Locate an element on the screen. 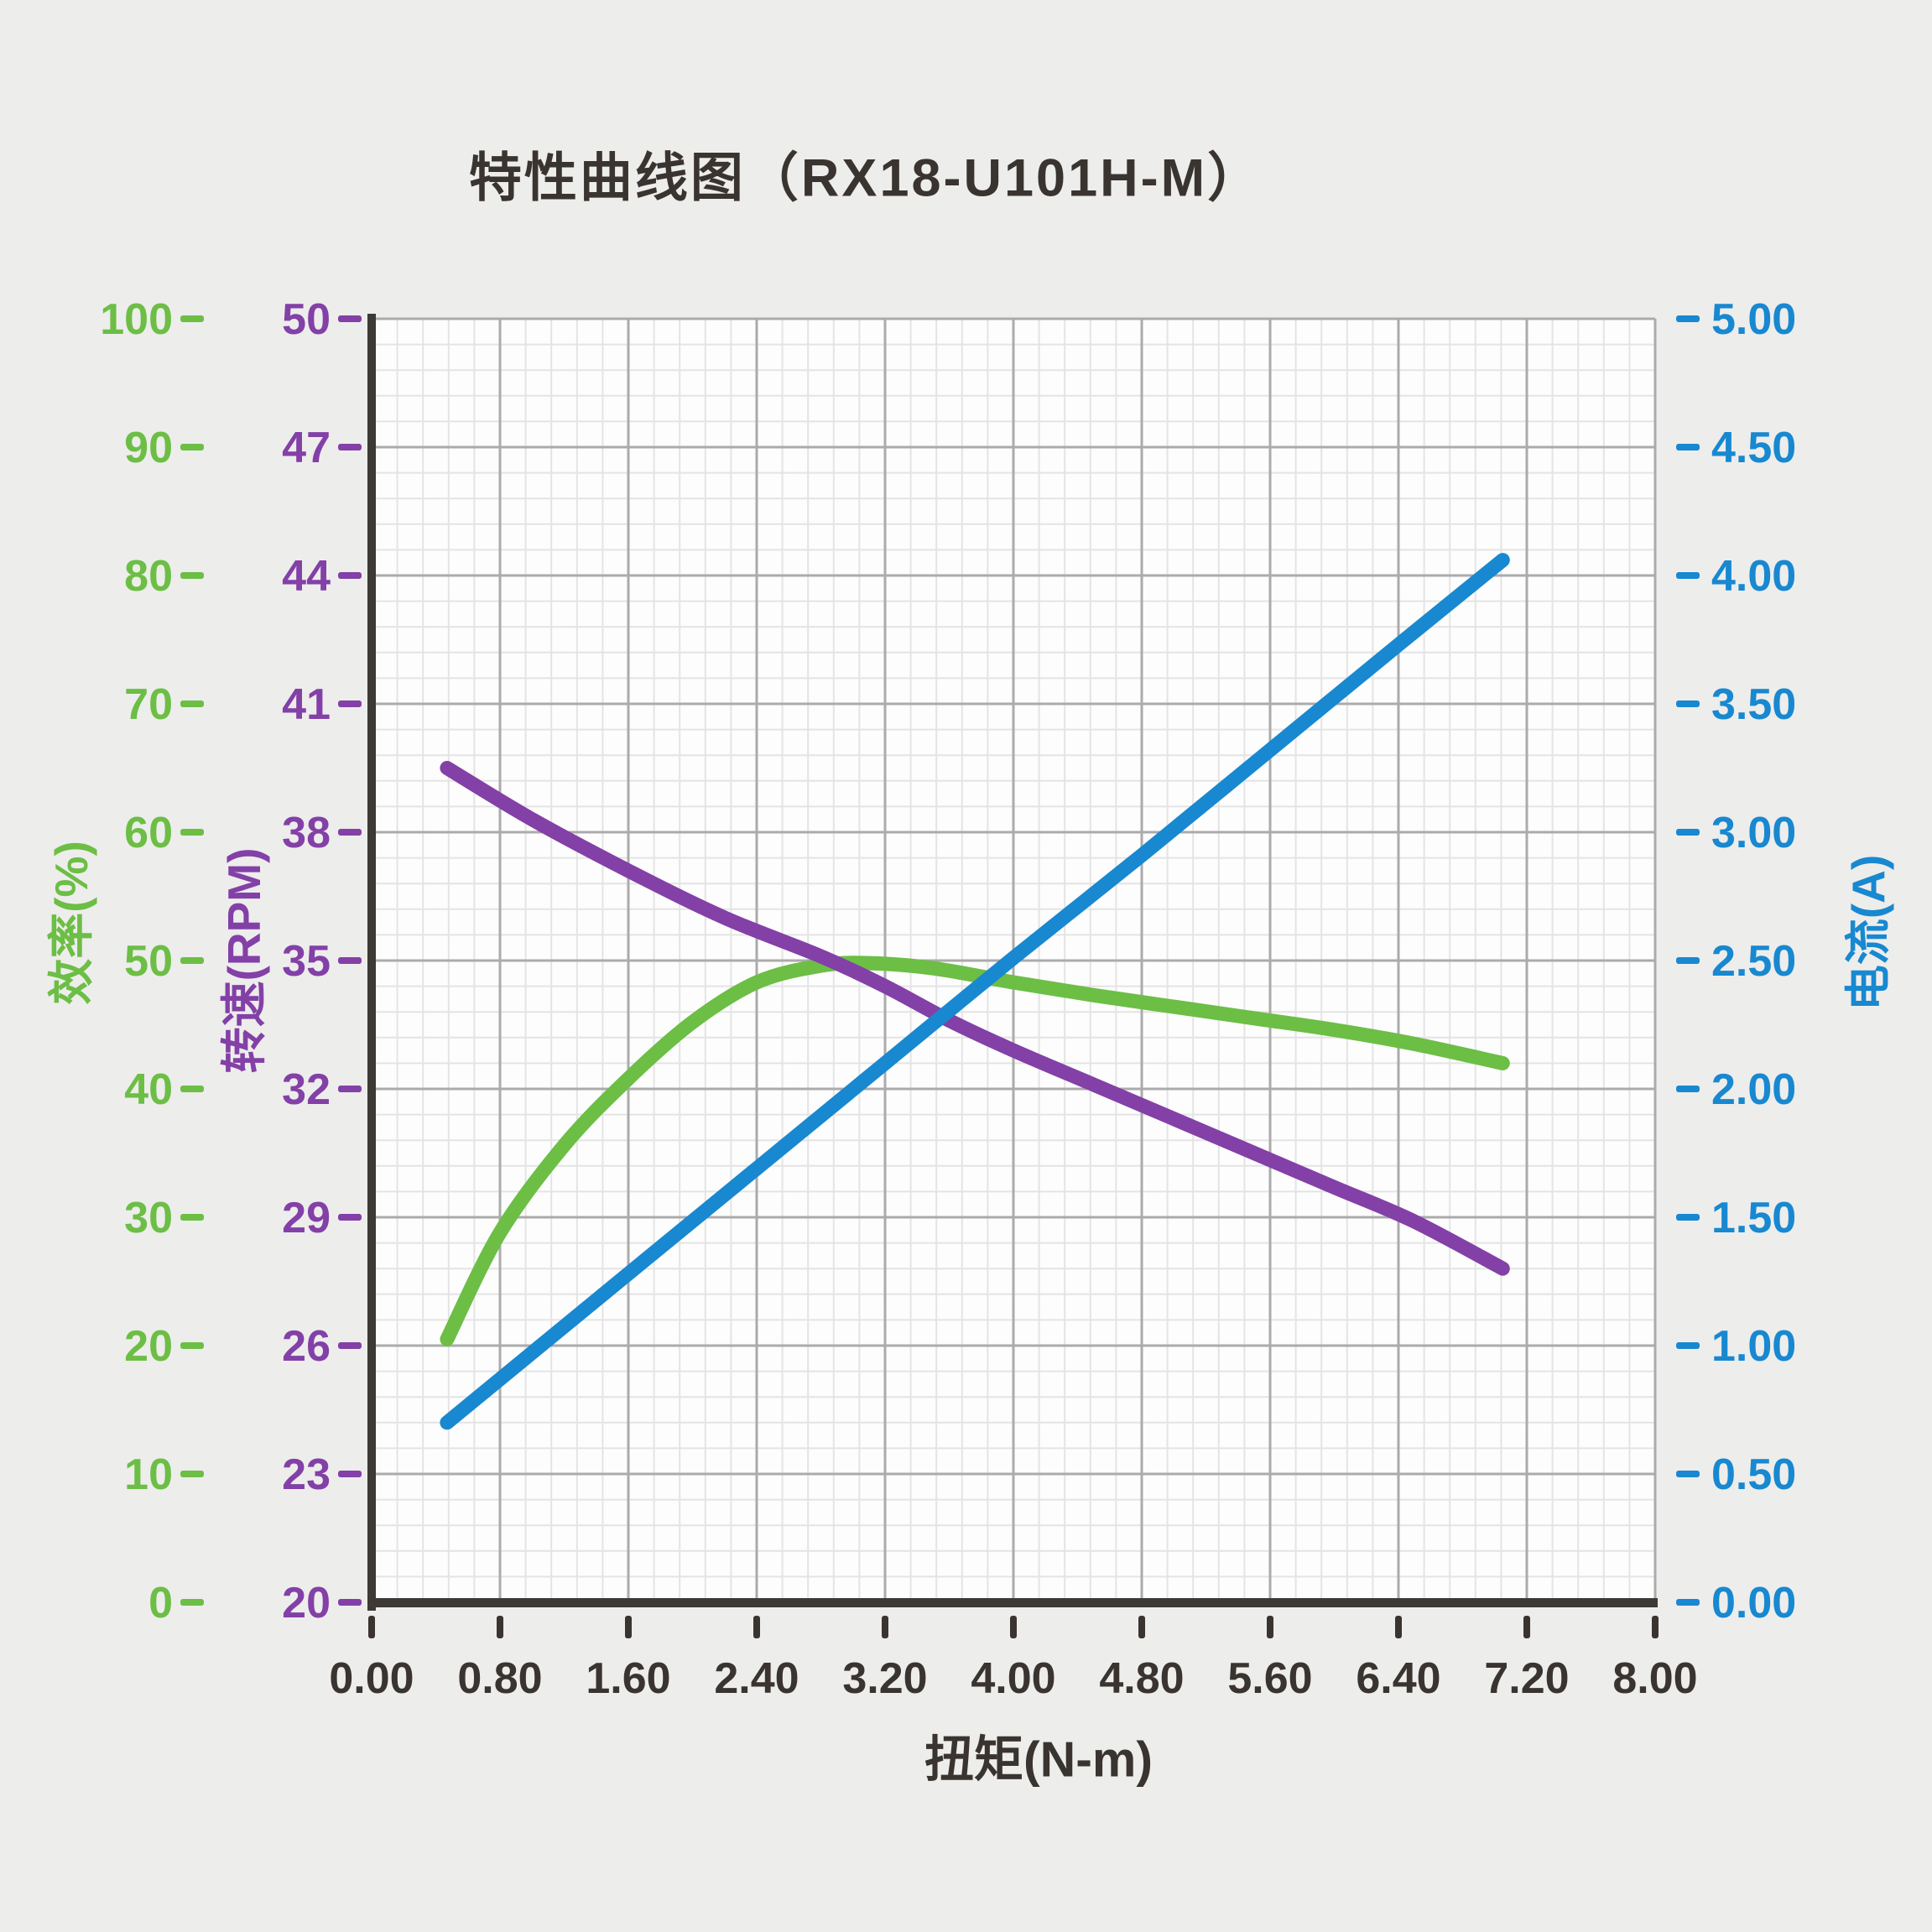 Image resolution: width=1932 pixels, height=1932 pixels. speed-tick-label: 47 is located at coordinates (306, 448).